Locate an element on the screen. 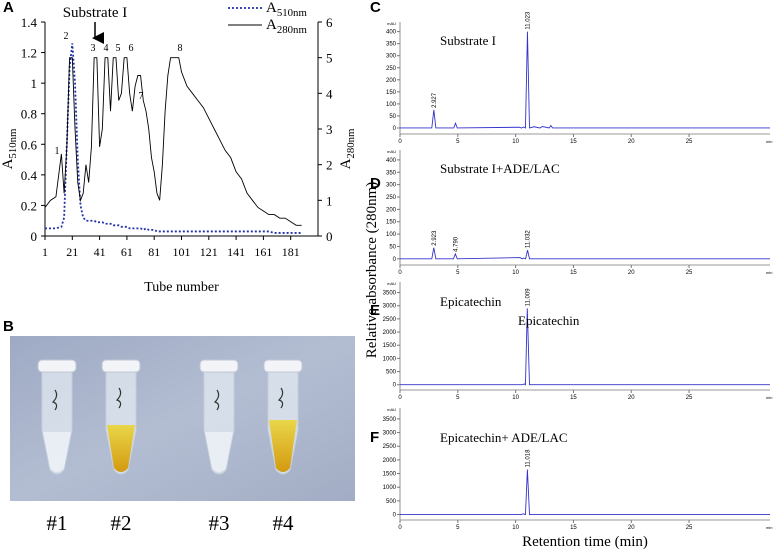 The width and height of the screenshot is (775, 551). y2-tick-label: 0 is located at coordinates (329, 236).